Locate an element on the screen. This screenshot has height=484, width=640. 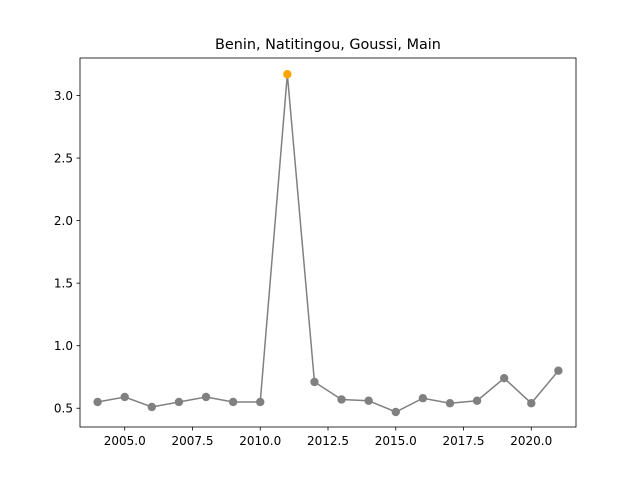
x-tick-label: 2010.0 is located at coordinates (260, 441).